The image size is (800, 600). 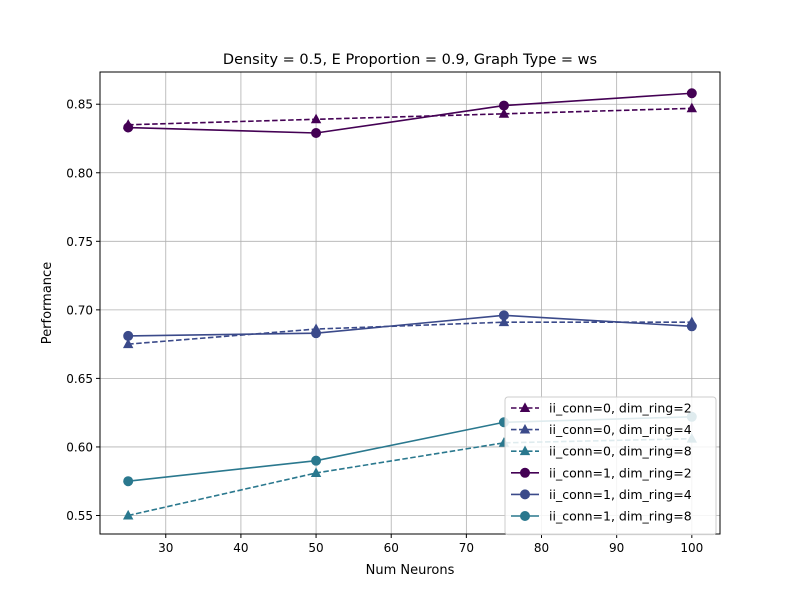 I want to click on x-tick-label: 50, so click(x=315, y=548).